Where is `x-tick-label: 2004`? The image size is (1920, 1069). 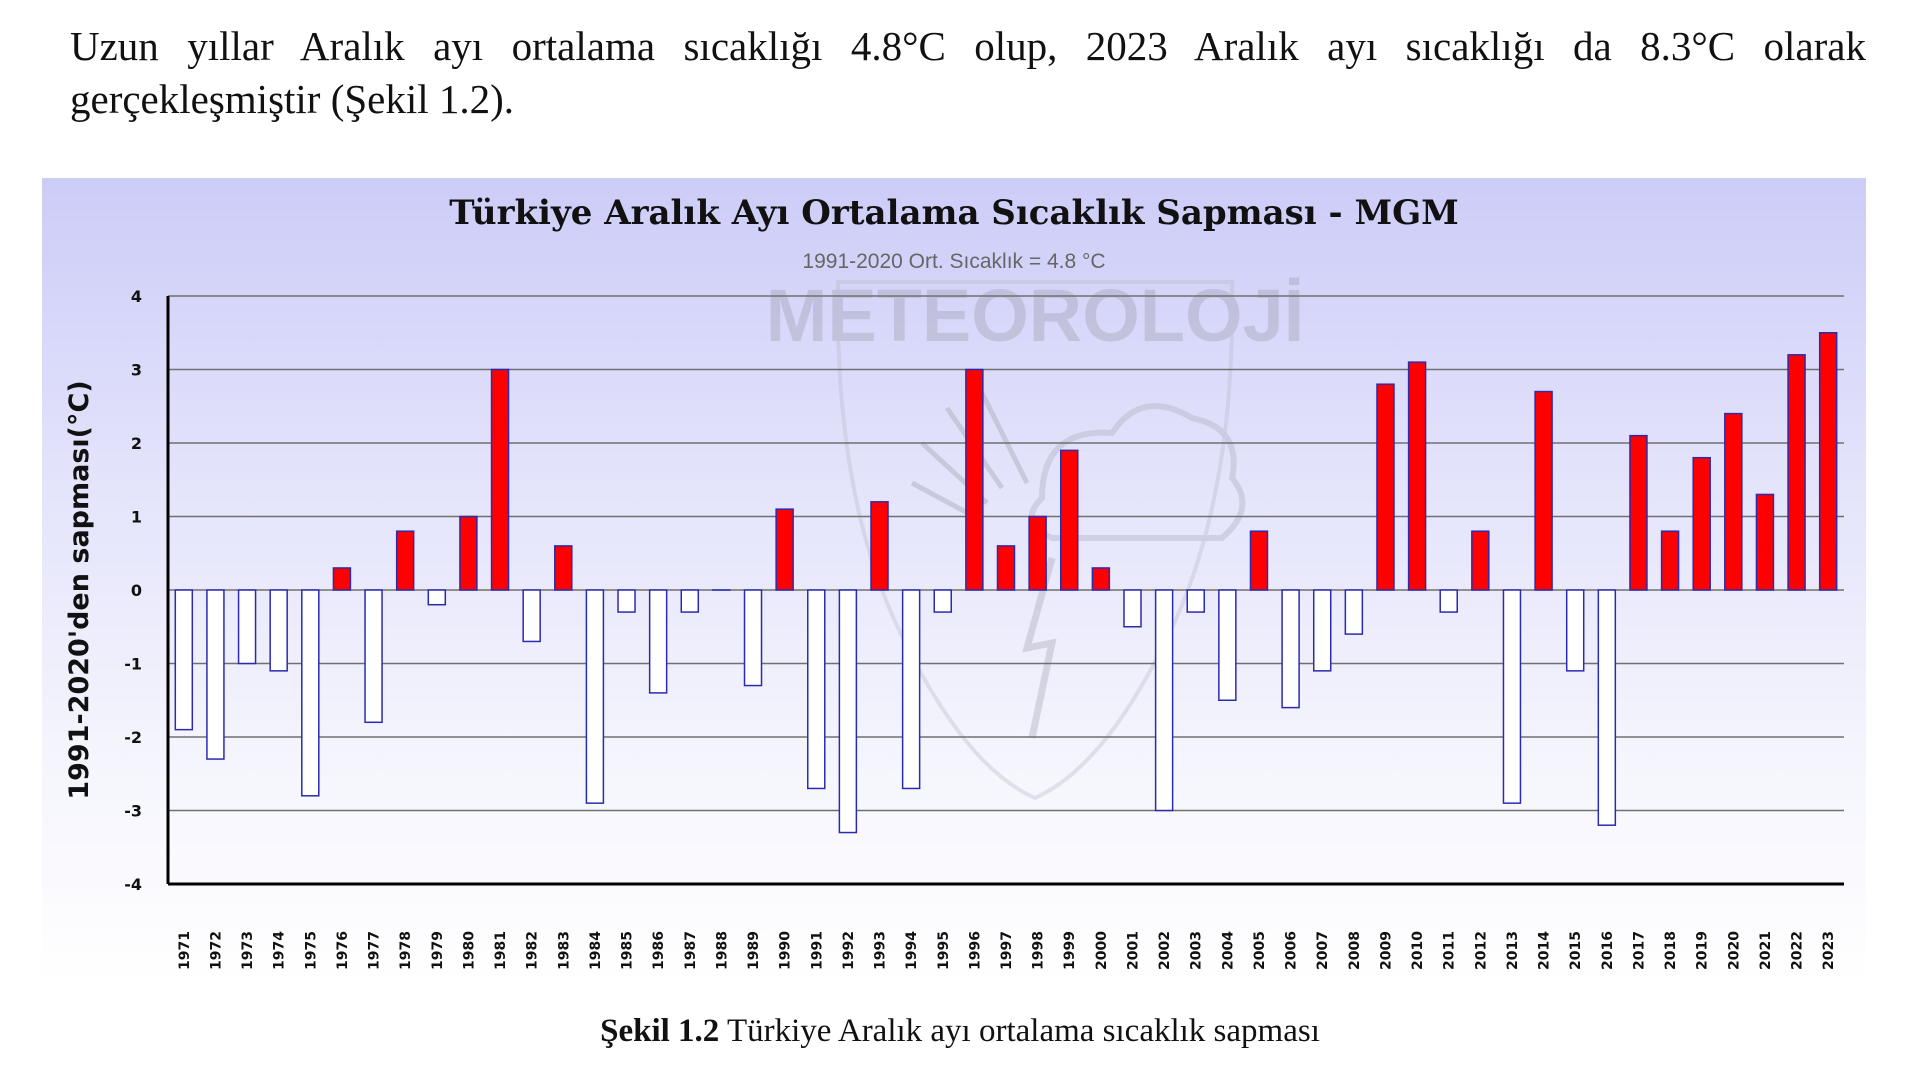
x-tick-label: 2004 is located at coordinates (1228, 950).